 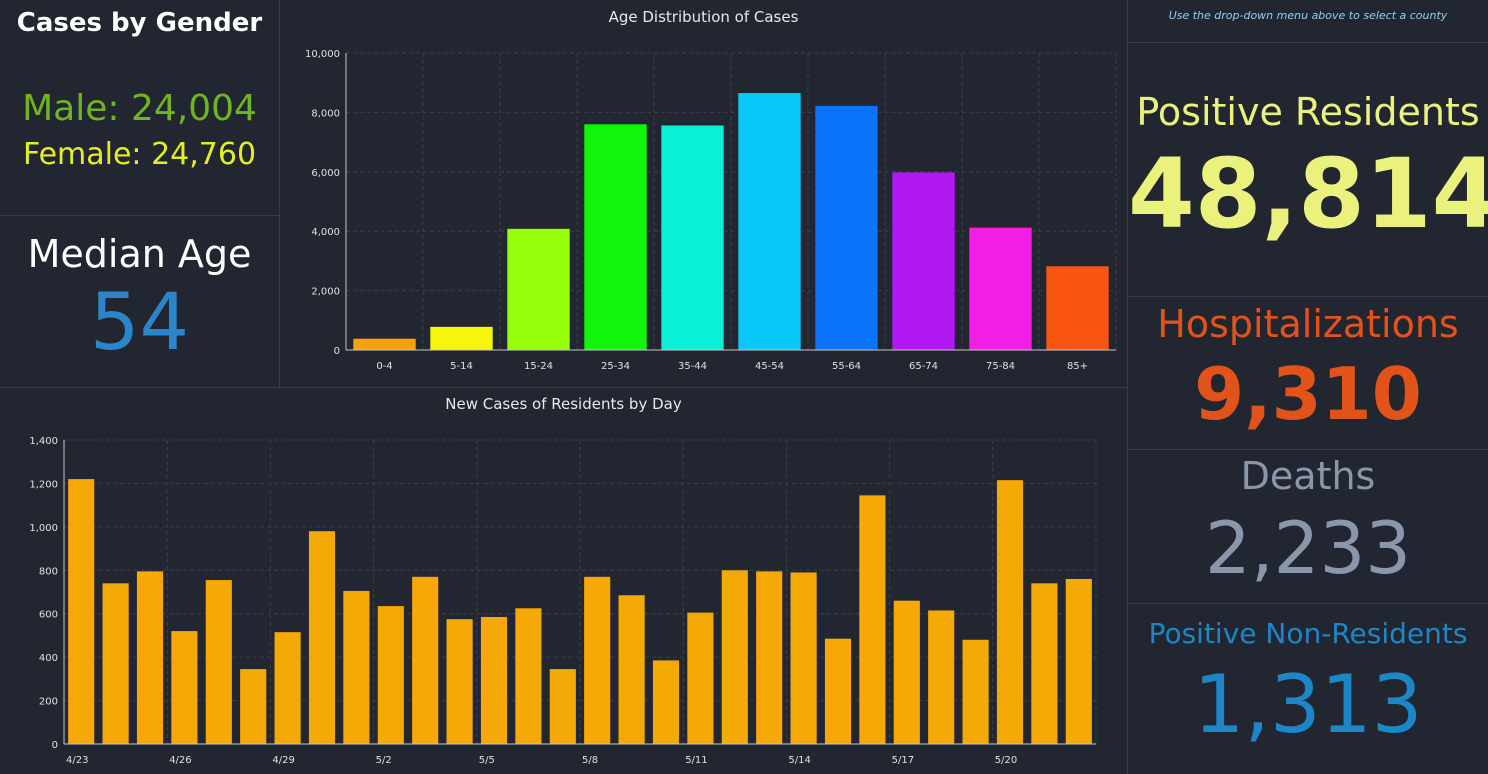 I want to click on bar-4/25, so click(x=150, y=657).